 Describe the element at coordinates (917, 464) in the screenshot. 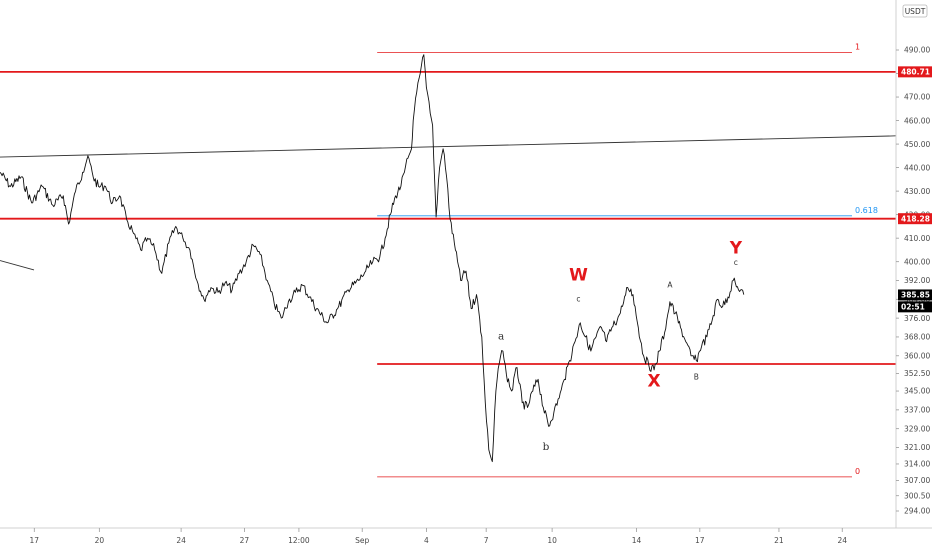

I see `y-tick-label: 314.00` at that location.